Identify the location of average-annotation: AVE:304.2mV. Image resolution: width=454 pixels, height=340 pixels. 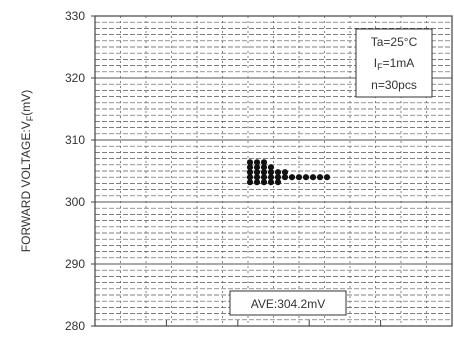
(288, 303).